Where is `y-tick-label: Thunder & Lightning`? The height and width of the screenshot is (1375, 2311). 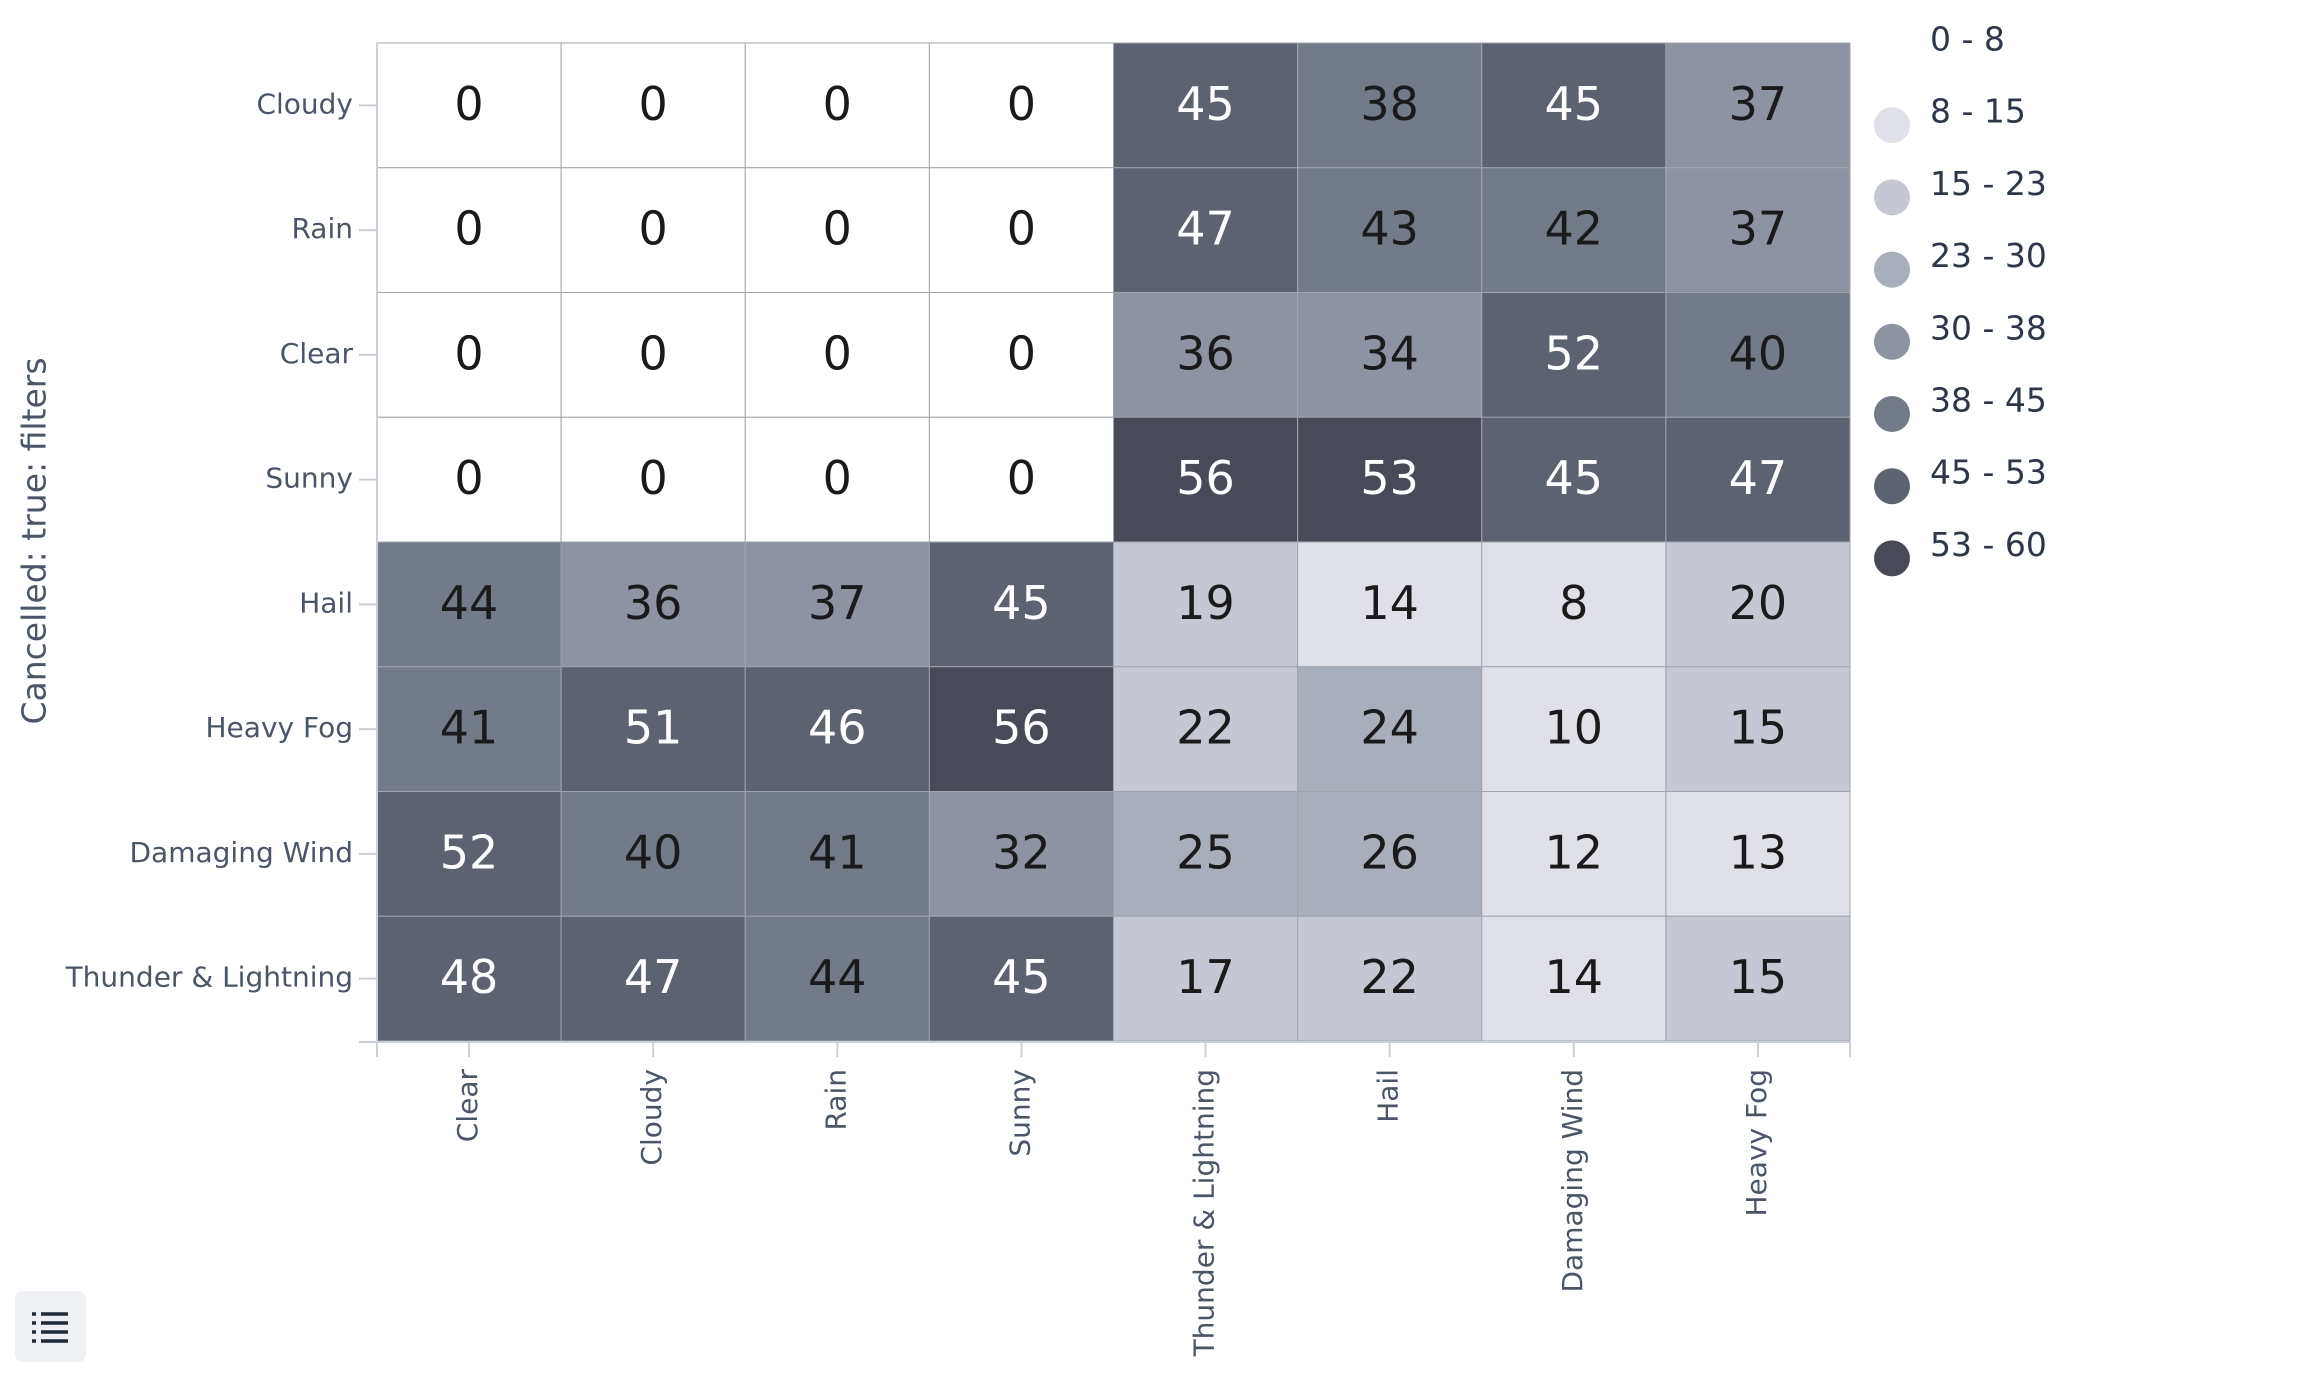 y-tick-label: Thunder & Lightning is located at coordinates (209, 977).